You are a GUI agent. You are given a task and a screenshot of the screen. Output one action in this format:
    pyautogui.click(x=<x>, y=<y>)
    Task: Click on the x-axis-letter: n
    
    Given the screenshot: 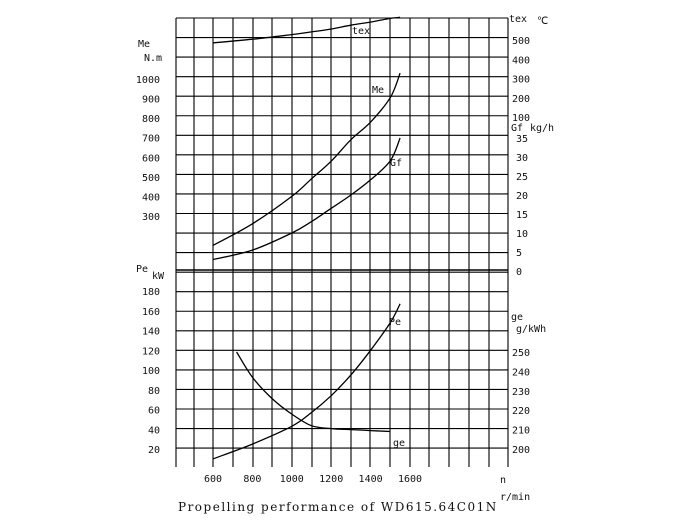 What is the action you would take?
    pyautogui.click(x=503, y=480)
    